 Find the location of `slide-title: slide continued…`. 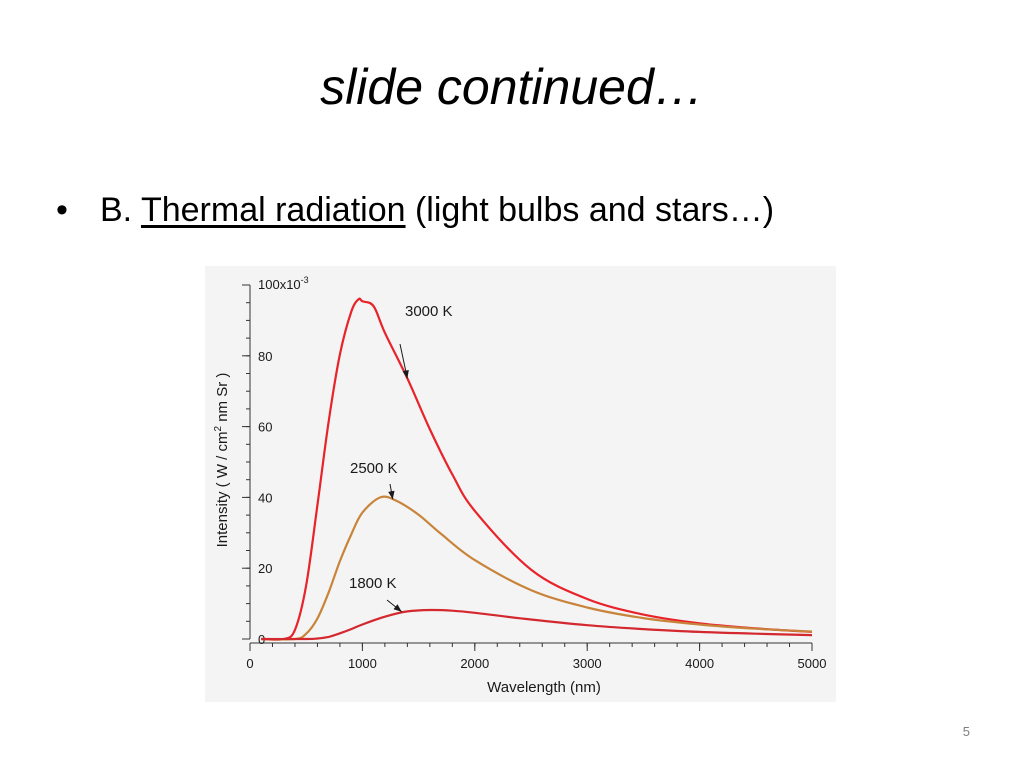

slide-title: slide continued… is located at coordinates (512, 87).